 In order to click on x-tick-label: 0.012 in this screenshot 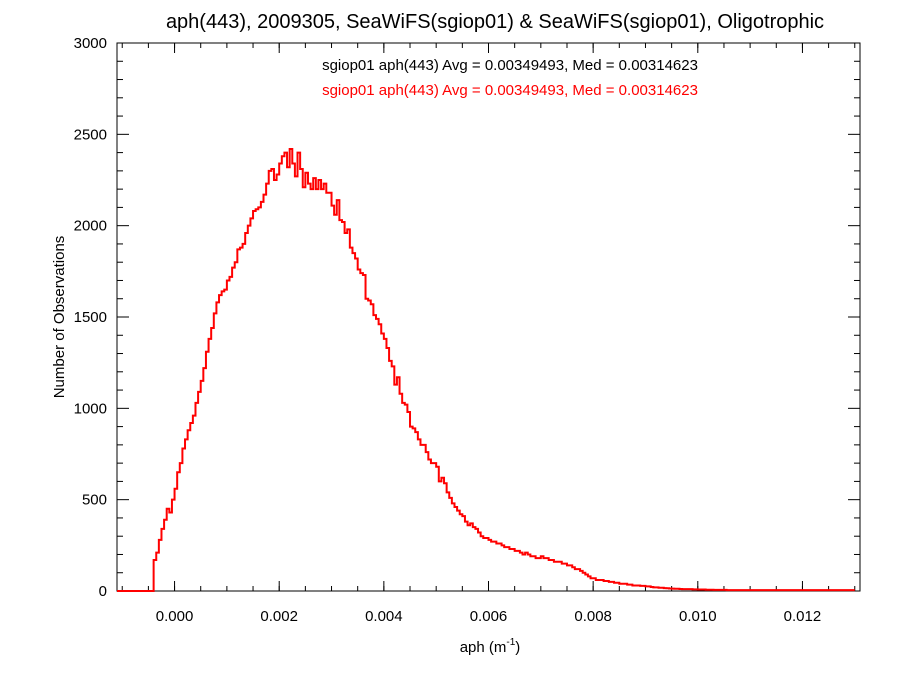, I will do `click(803, 616)`.